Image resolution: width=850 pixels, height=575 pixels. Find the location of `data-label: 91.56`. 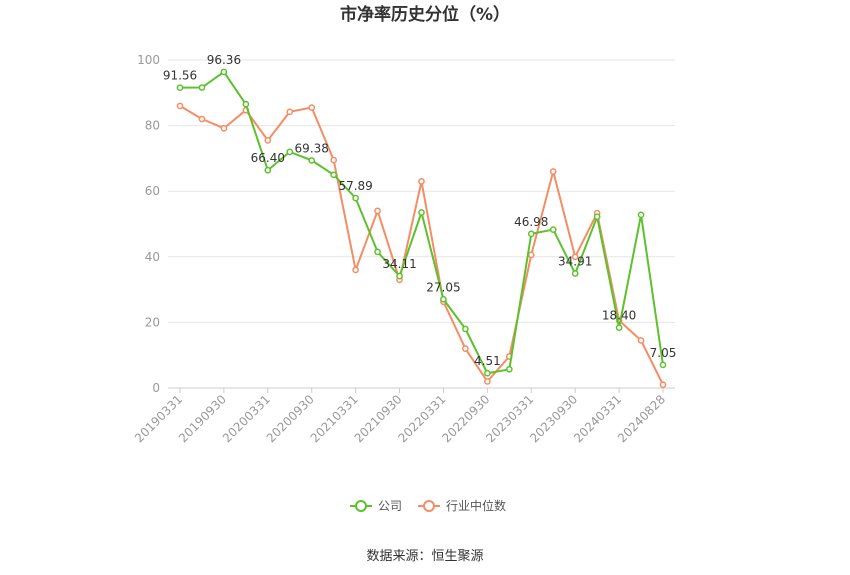

data-label: 91.56 is located at coordinates (180, 76).